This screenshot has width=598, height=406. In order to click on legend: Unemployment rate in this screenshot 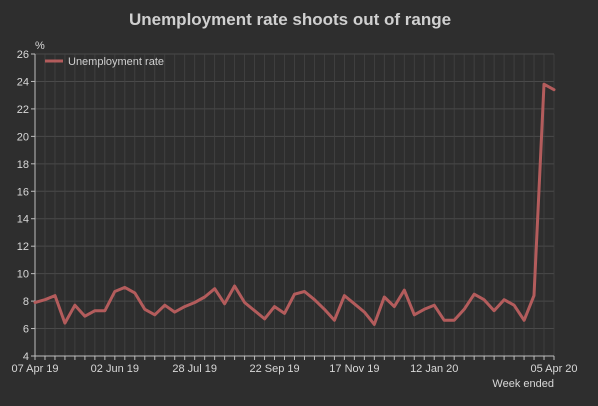, I will do `click(104, 62)`.